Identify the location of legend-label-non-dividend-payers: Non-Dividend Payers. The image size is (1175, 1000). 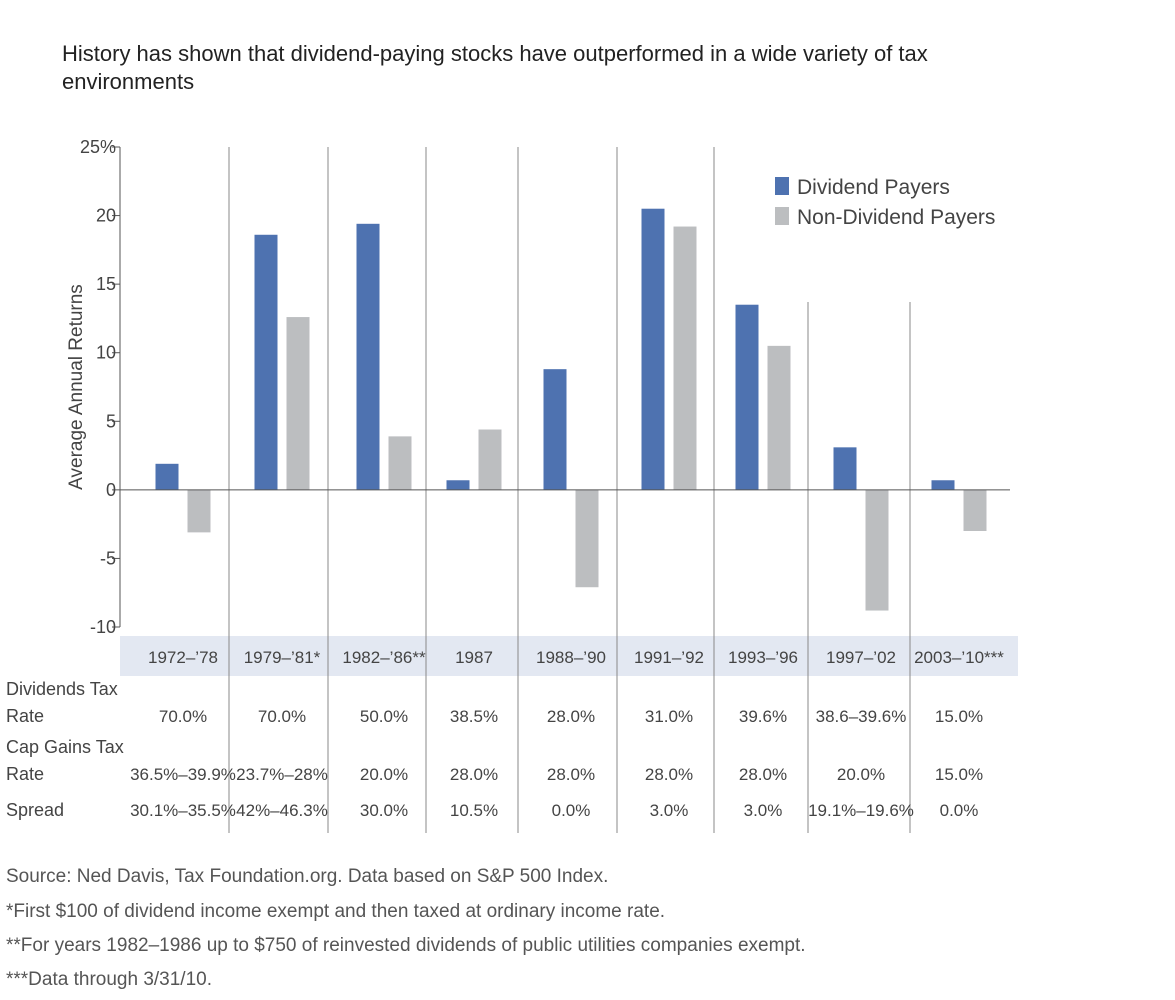
(896, 217).